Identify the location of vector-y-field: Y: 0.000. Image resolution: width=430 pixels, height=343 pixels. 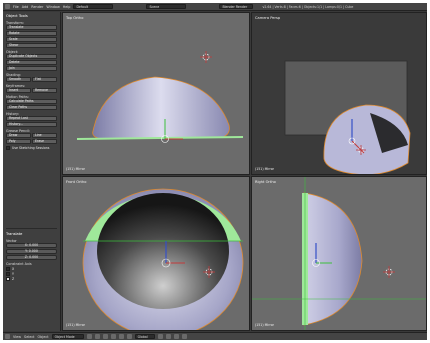
(31, 251).